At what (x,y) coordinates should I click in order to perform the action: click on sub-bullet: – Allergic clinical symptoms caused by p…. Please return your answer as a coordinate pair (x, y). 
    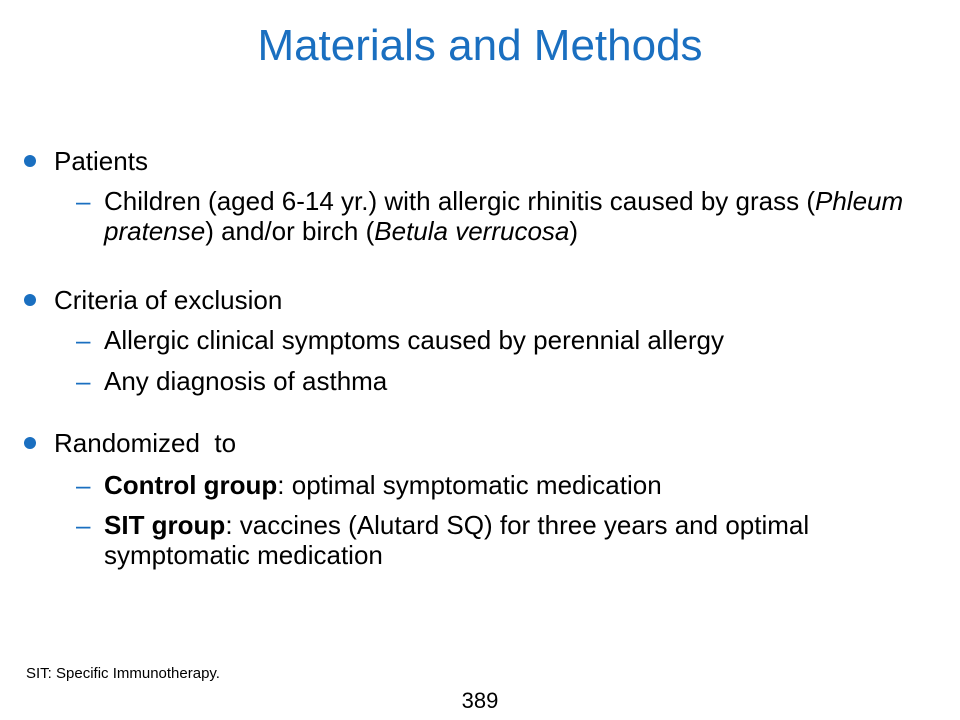
    Looking at the image, I should click on (491, 340).